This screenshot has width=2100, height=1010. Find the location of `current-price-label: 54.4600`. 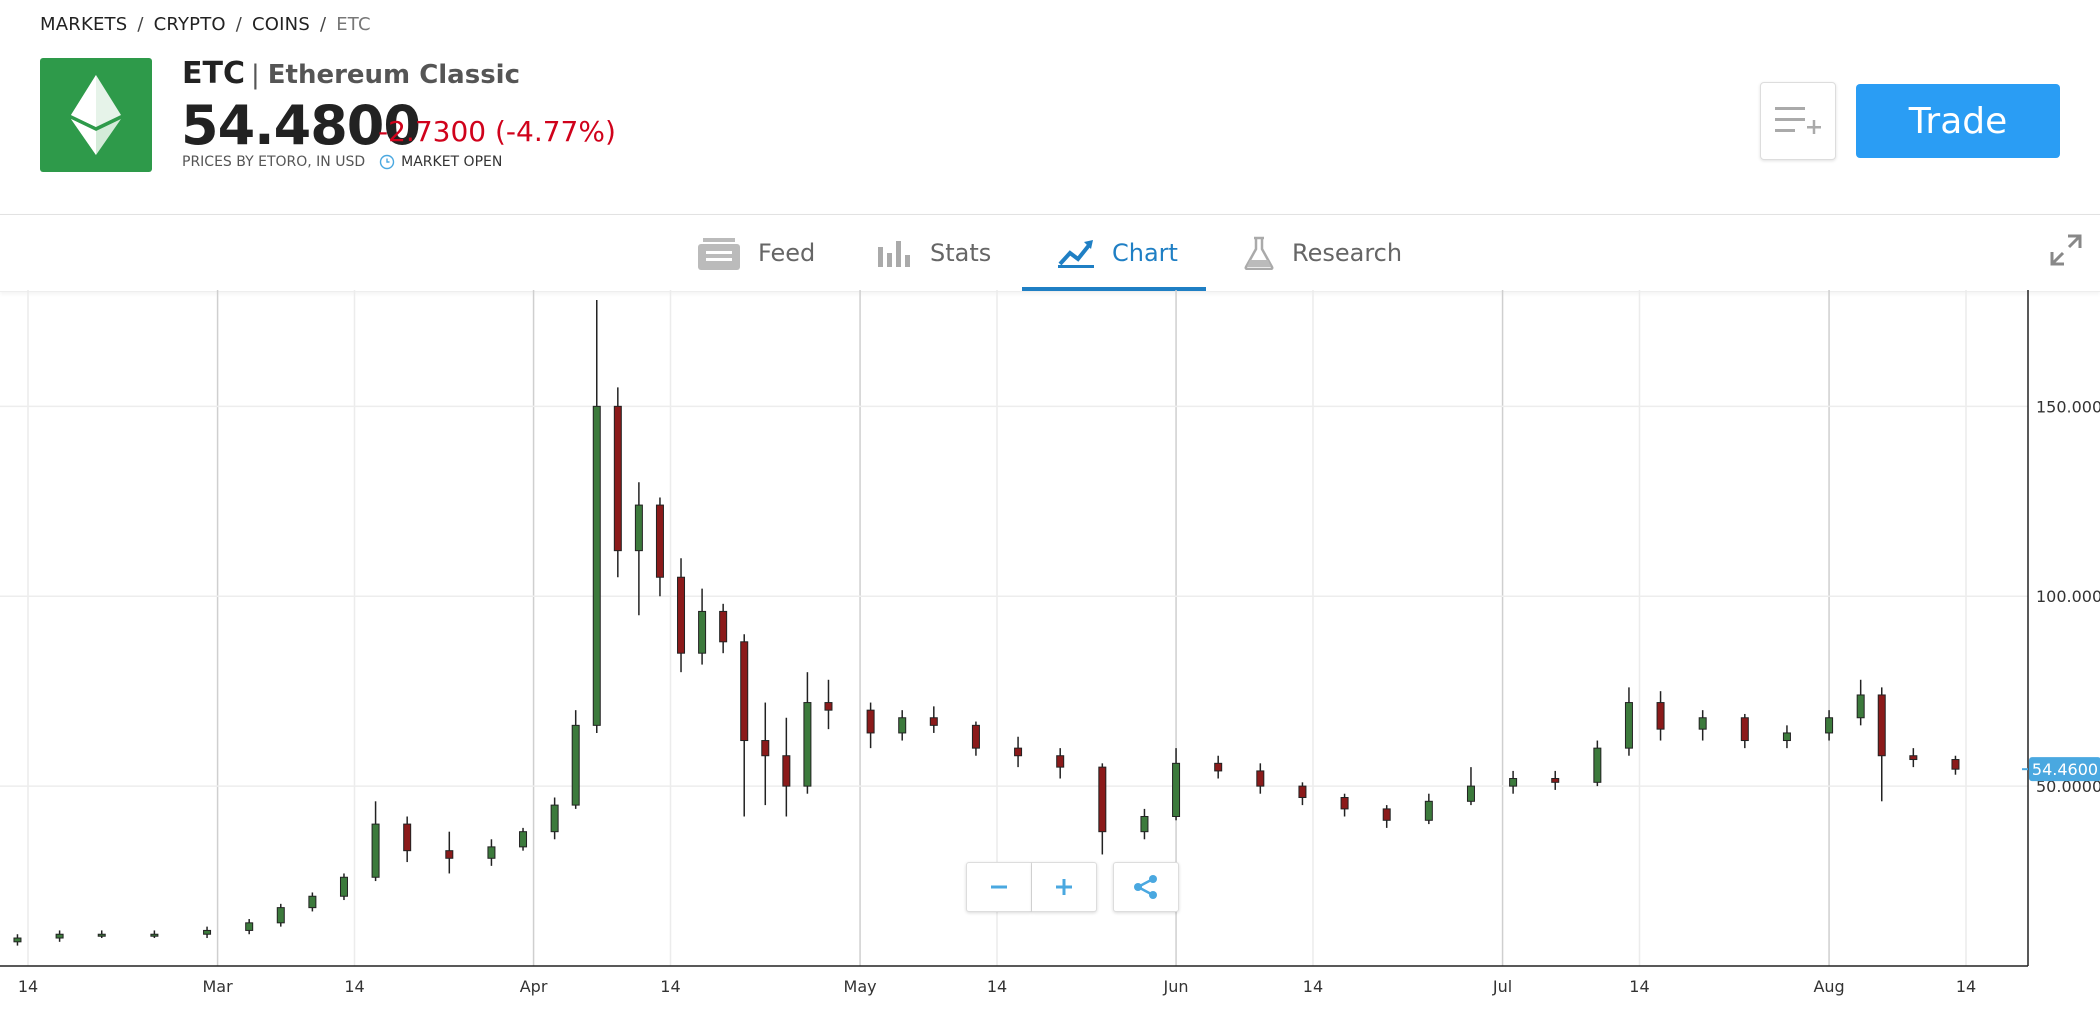

current-price-label: 54.4600 is located at coordinates (2065, 769).